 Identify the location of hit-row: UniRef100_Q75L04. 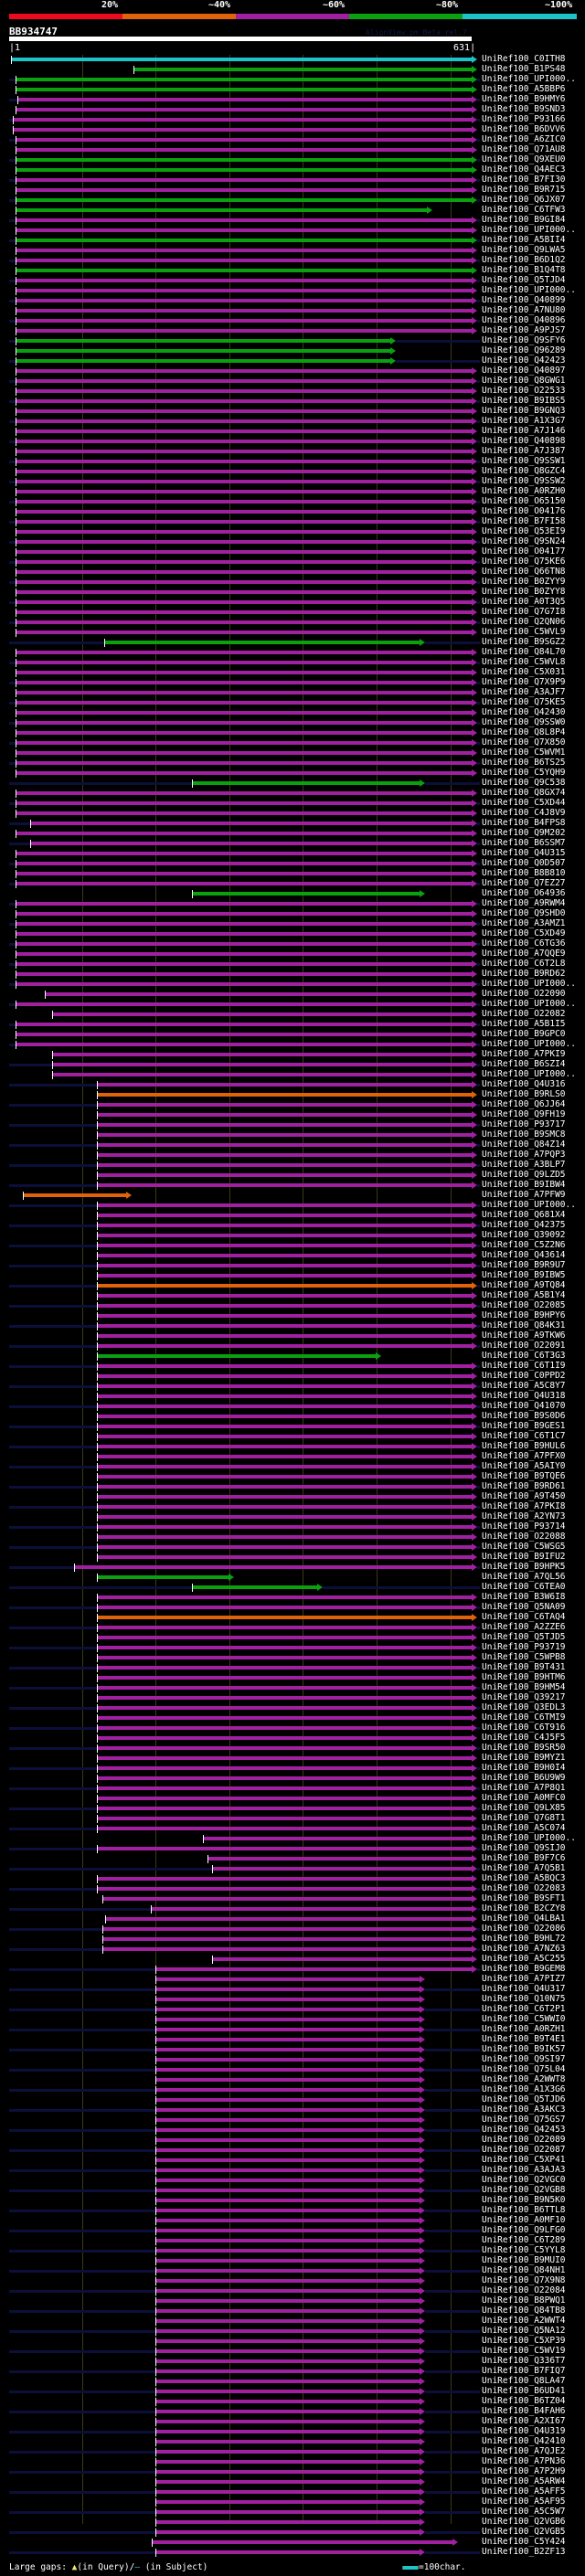
(293, 2069).